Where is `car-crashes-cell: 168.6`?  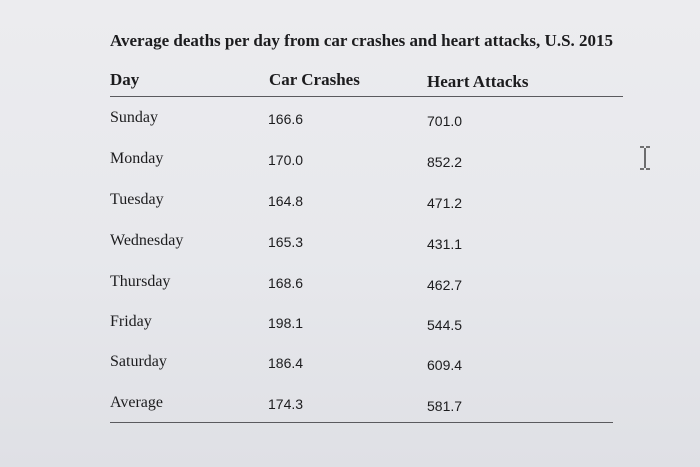
car-crashes-cell: 168.6 is located at coordinates (286, 283).